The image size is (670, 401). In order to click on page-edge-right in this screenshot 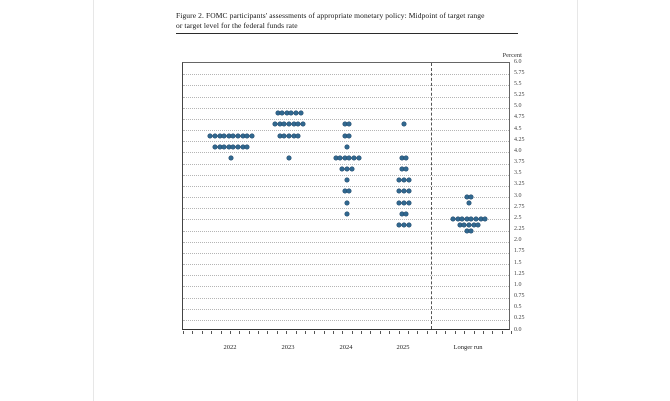, I will do `click(577, 200)`.